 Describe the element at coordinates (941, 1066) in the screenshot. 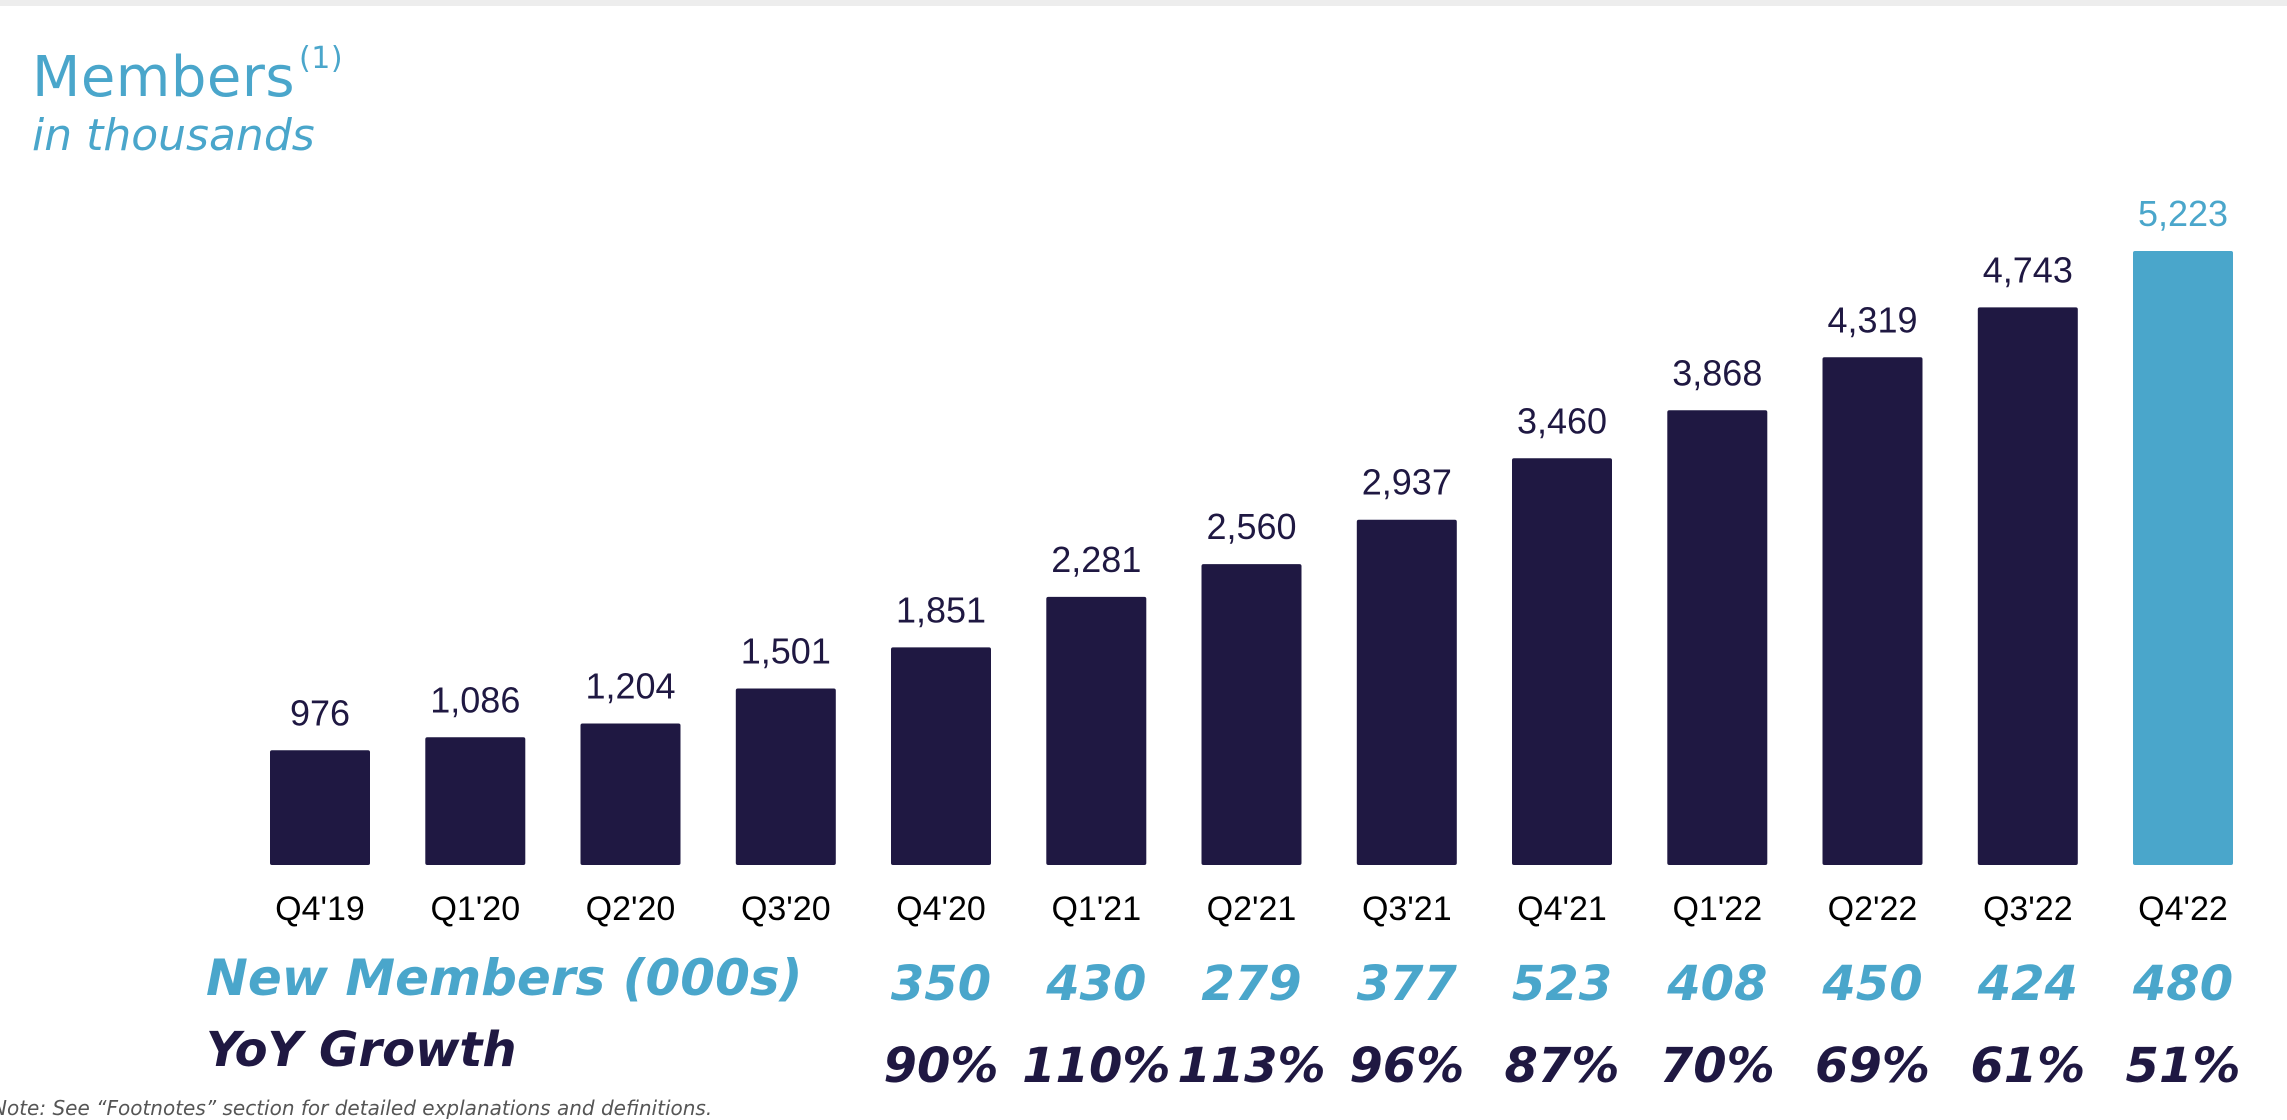

I see `yoy-growth-value-Q420: 90%` at that location.